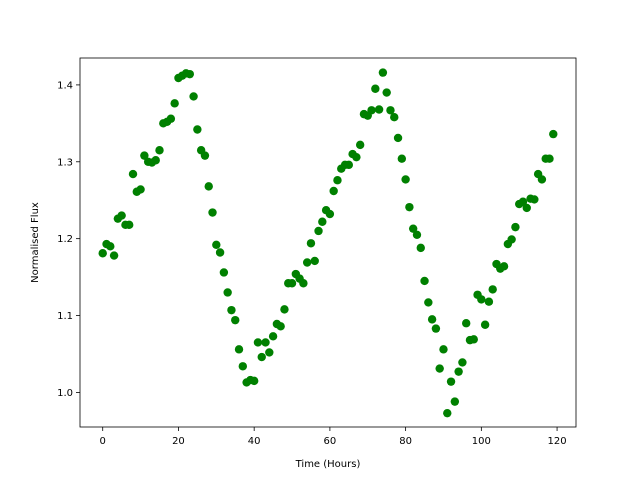 The image size is (640, 480). I want to click on x-tick-label: 0, so click(103, 441).